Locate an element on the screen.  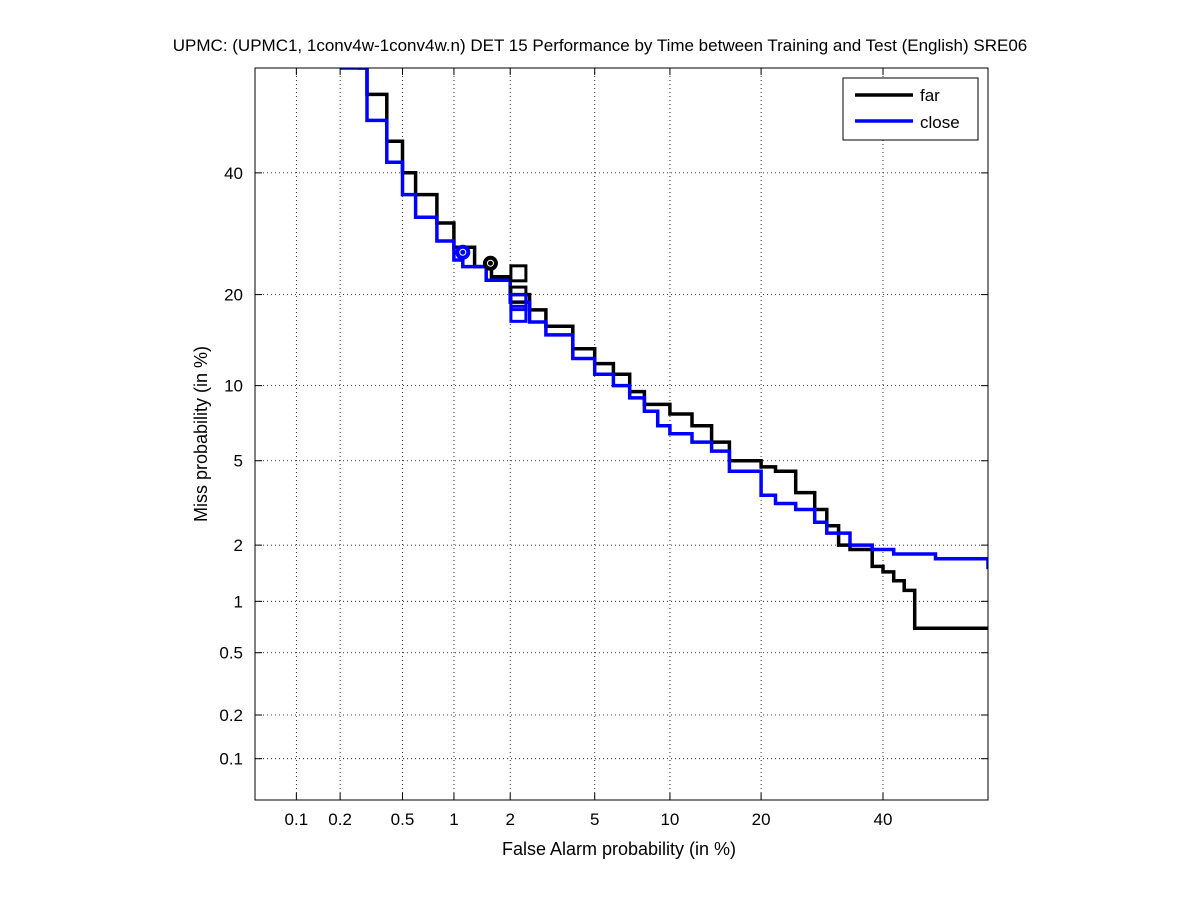
legend-label-close: close is located at coordinates (940, 122).